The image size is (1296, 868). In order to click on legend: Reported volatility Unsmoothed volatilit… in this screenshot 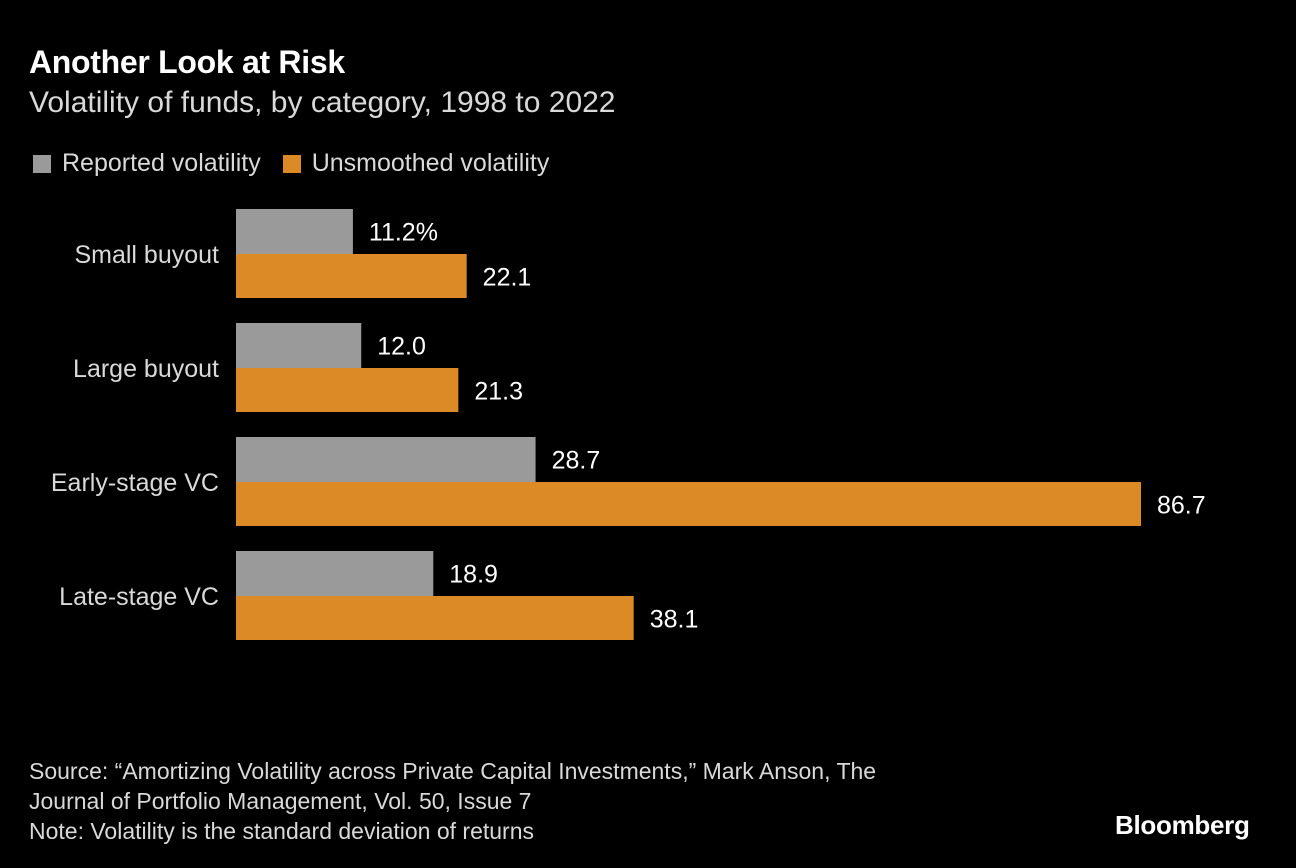, I will do `click(302, 163)`.